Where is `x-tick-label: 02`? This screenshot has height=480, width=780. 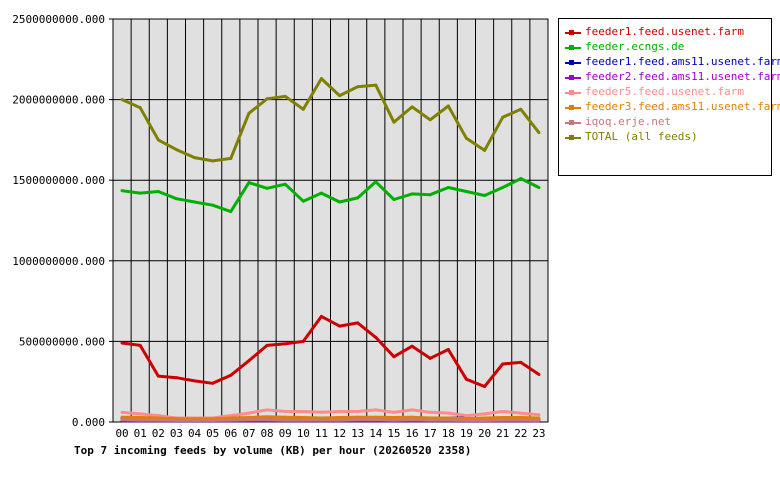 x-tick-label: 02 is located at coordinates (158, 433).